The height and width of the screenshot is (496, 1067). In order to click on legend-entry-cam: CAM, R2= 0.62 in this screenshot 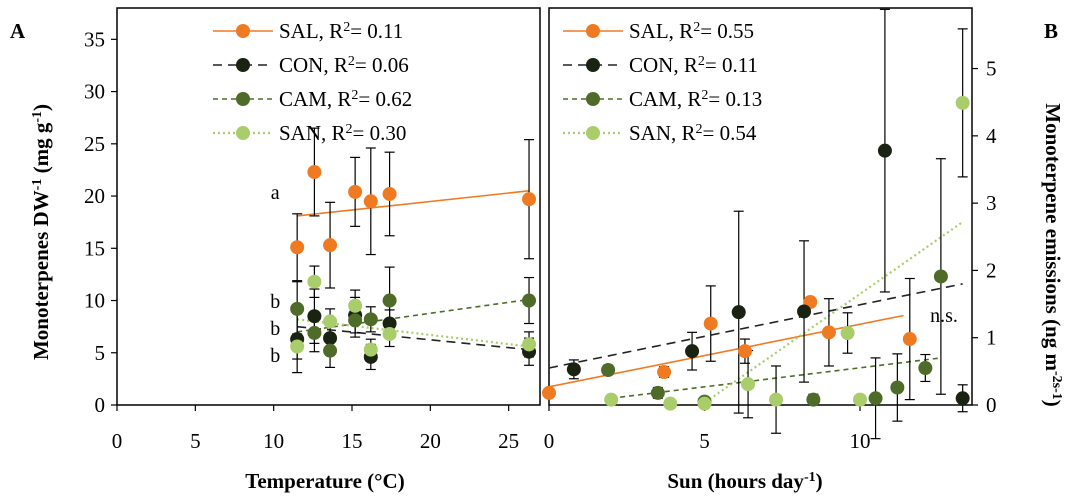, I will do `click(312, 99)`.